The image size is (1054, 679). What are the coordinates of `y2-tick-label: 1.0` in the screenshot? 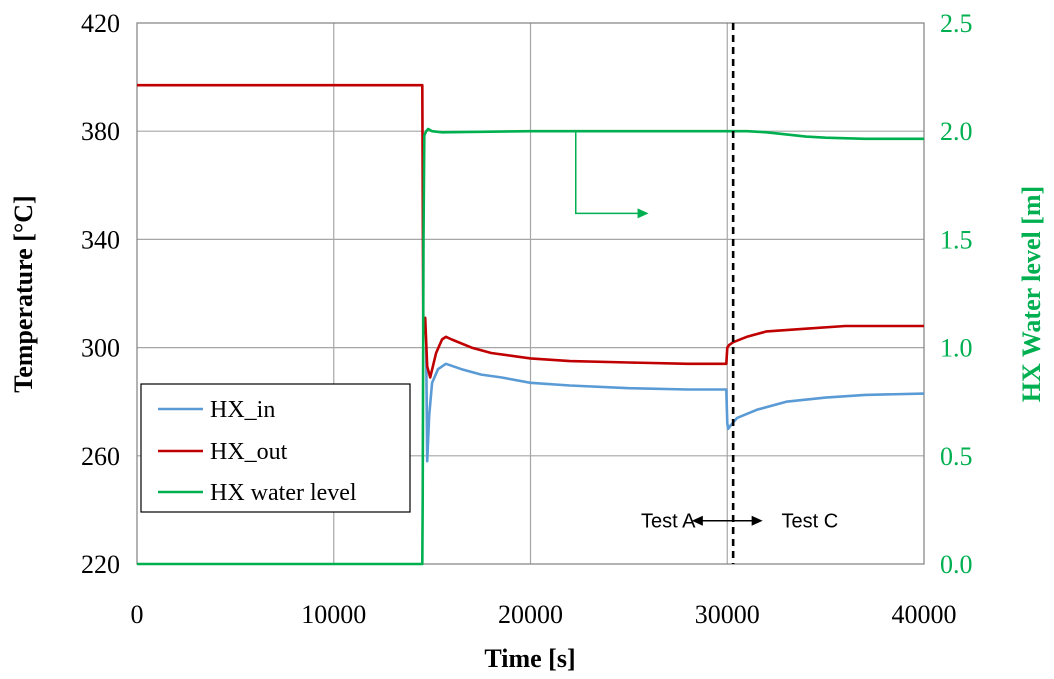 It's located at (956, 348).